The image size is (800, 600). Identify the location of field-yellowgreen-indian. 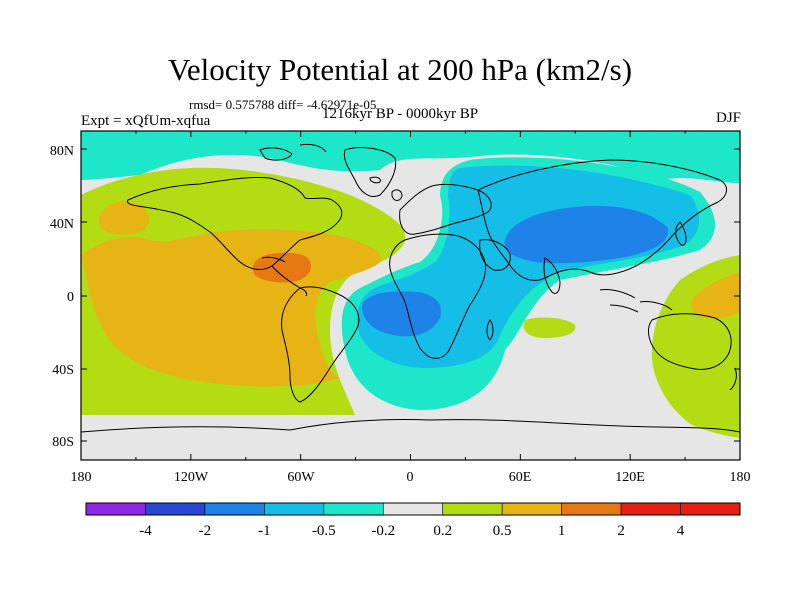
(549, 327).